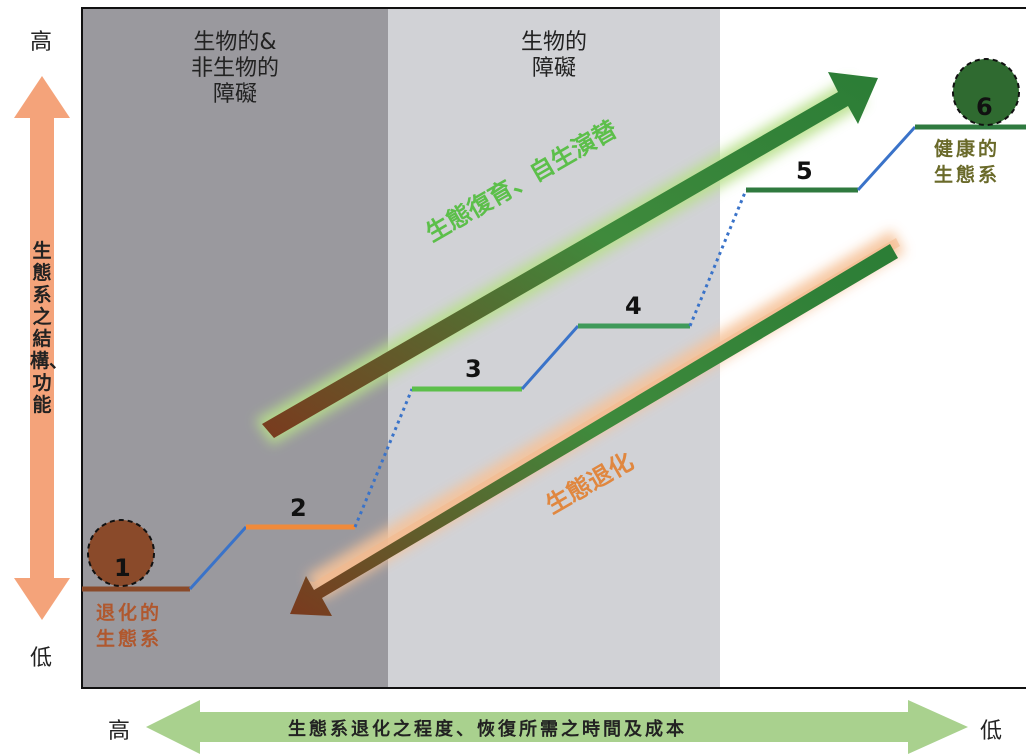 The height and width of the screenshot is (756, 1028). I want to click on y-axis-label: 生態系之結構、功能, so click(49, 328).